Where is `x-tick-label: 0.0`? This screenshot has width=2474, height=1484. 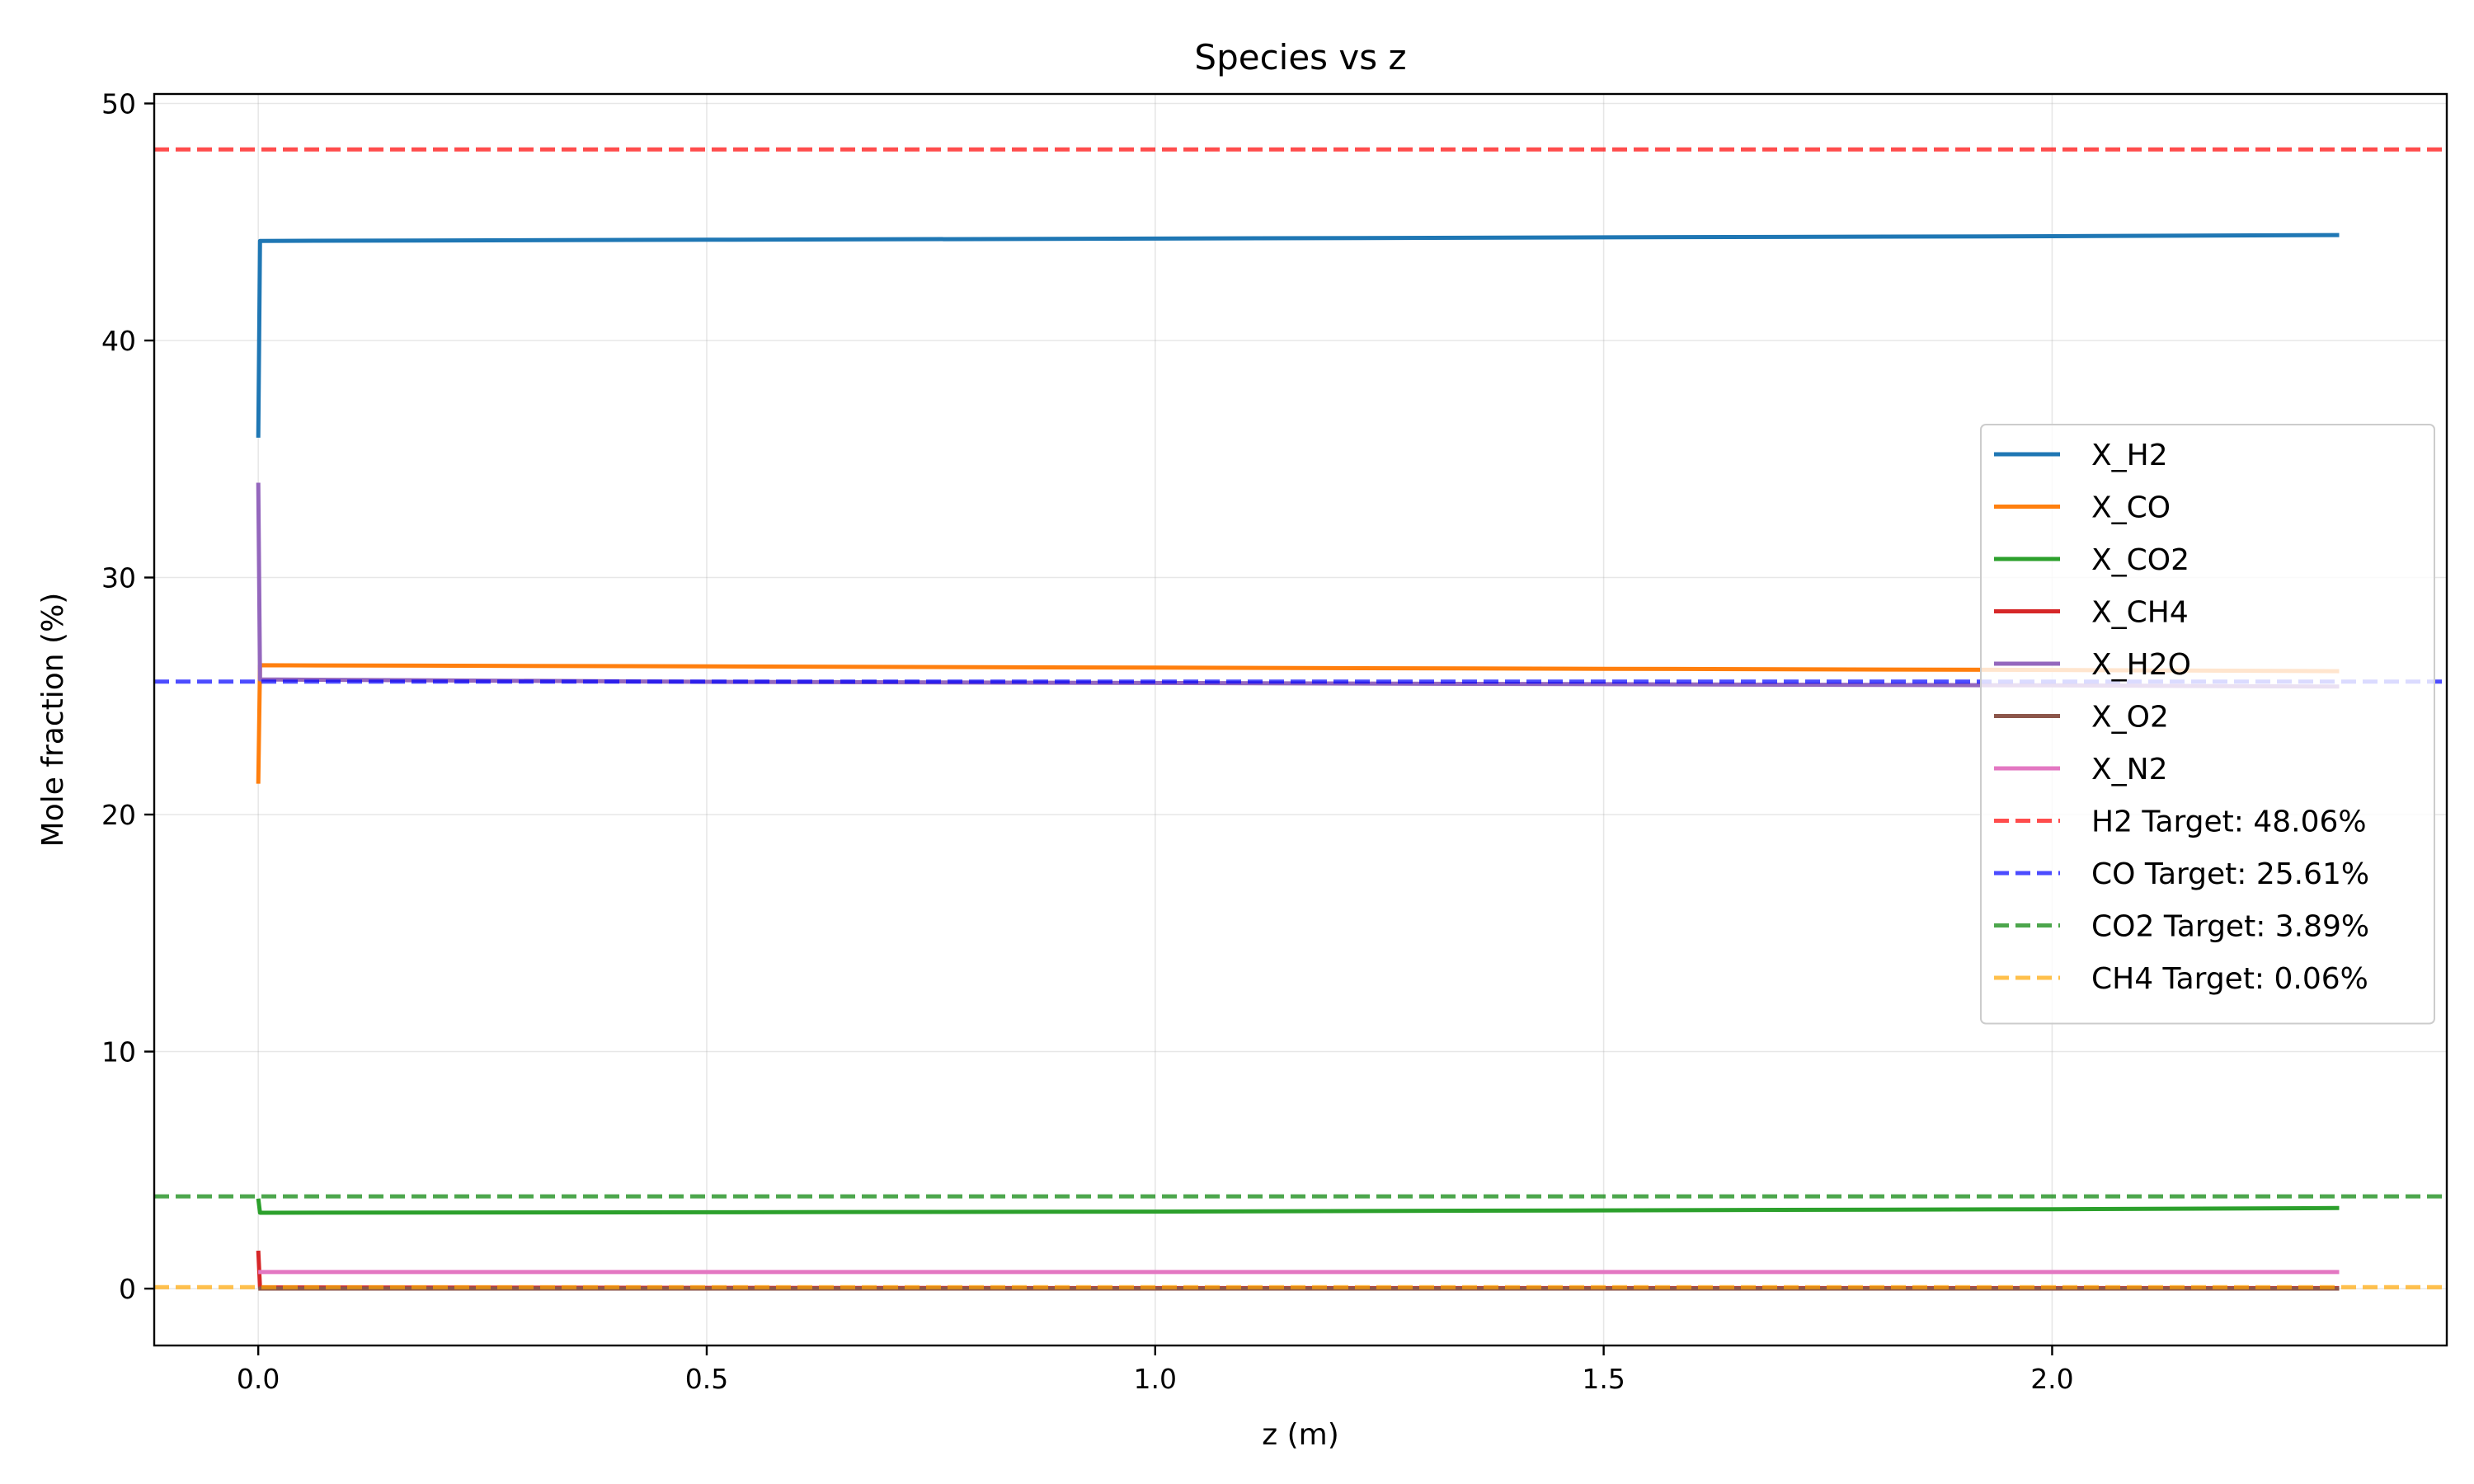 x-tick-label: 0.0 is located at coordinates (258, 1379).